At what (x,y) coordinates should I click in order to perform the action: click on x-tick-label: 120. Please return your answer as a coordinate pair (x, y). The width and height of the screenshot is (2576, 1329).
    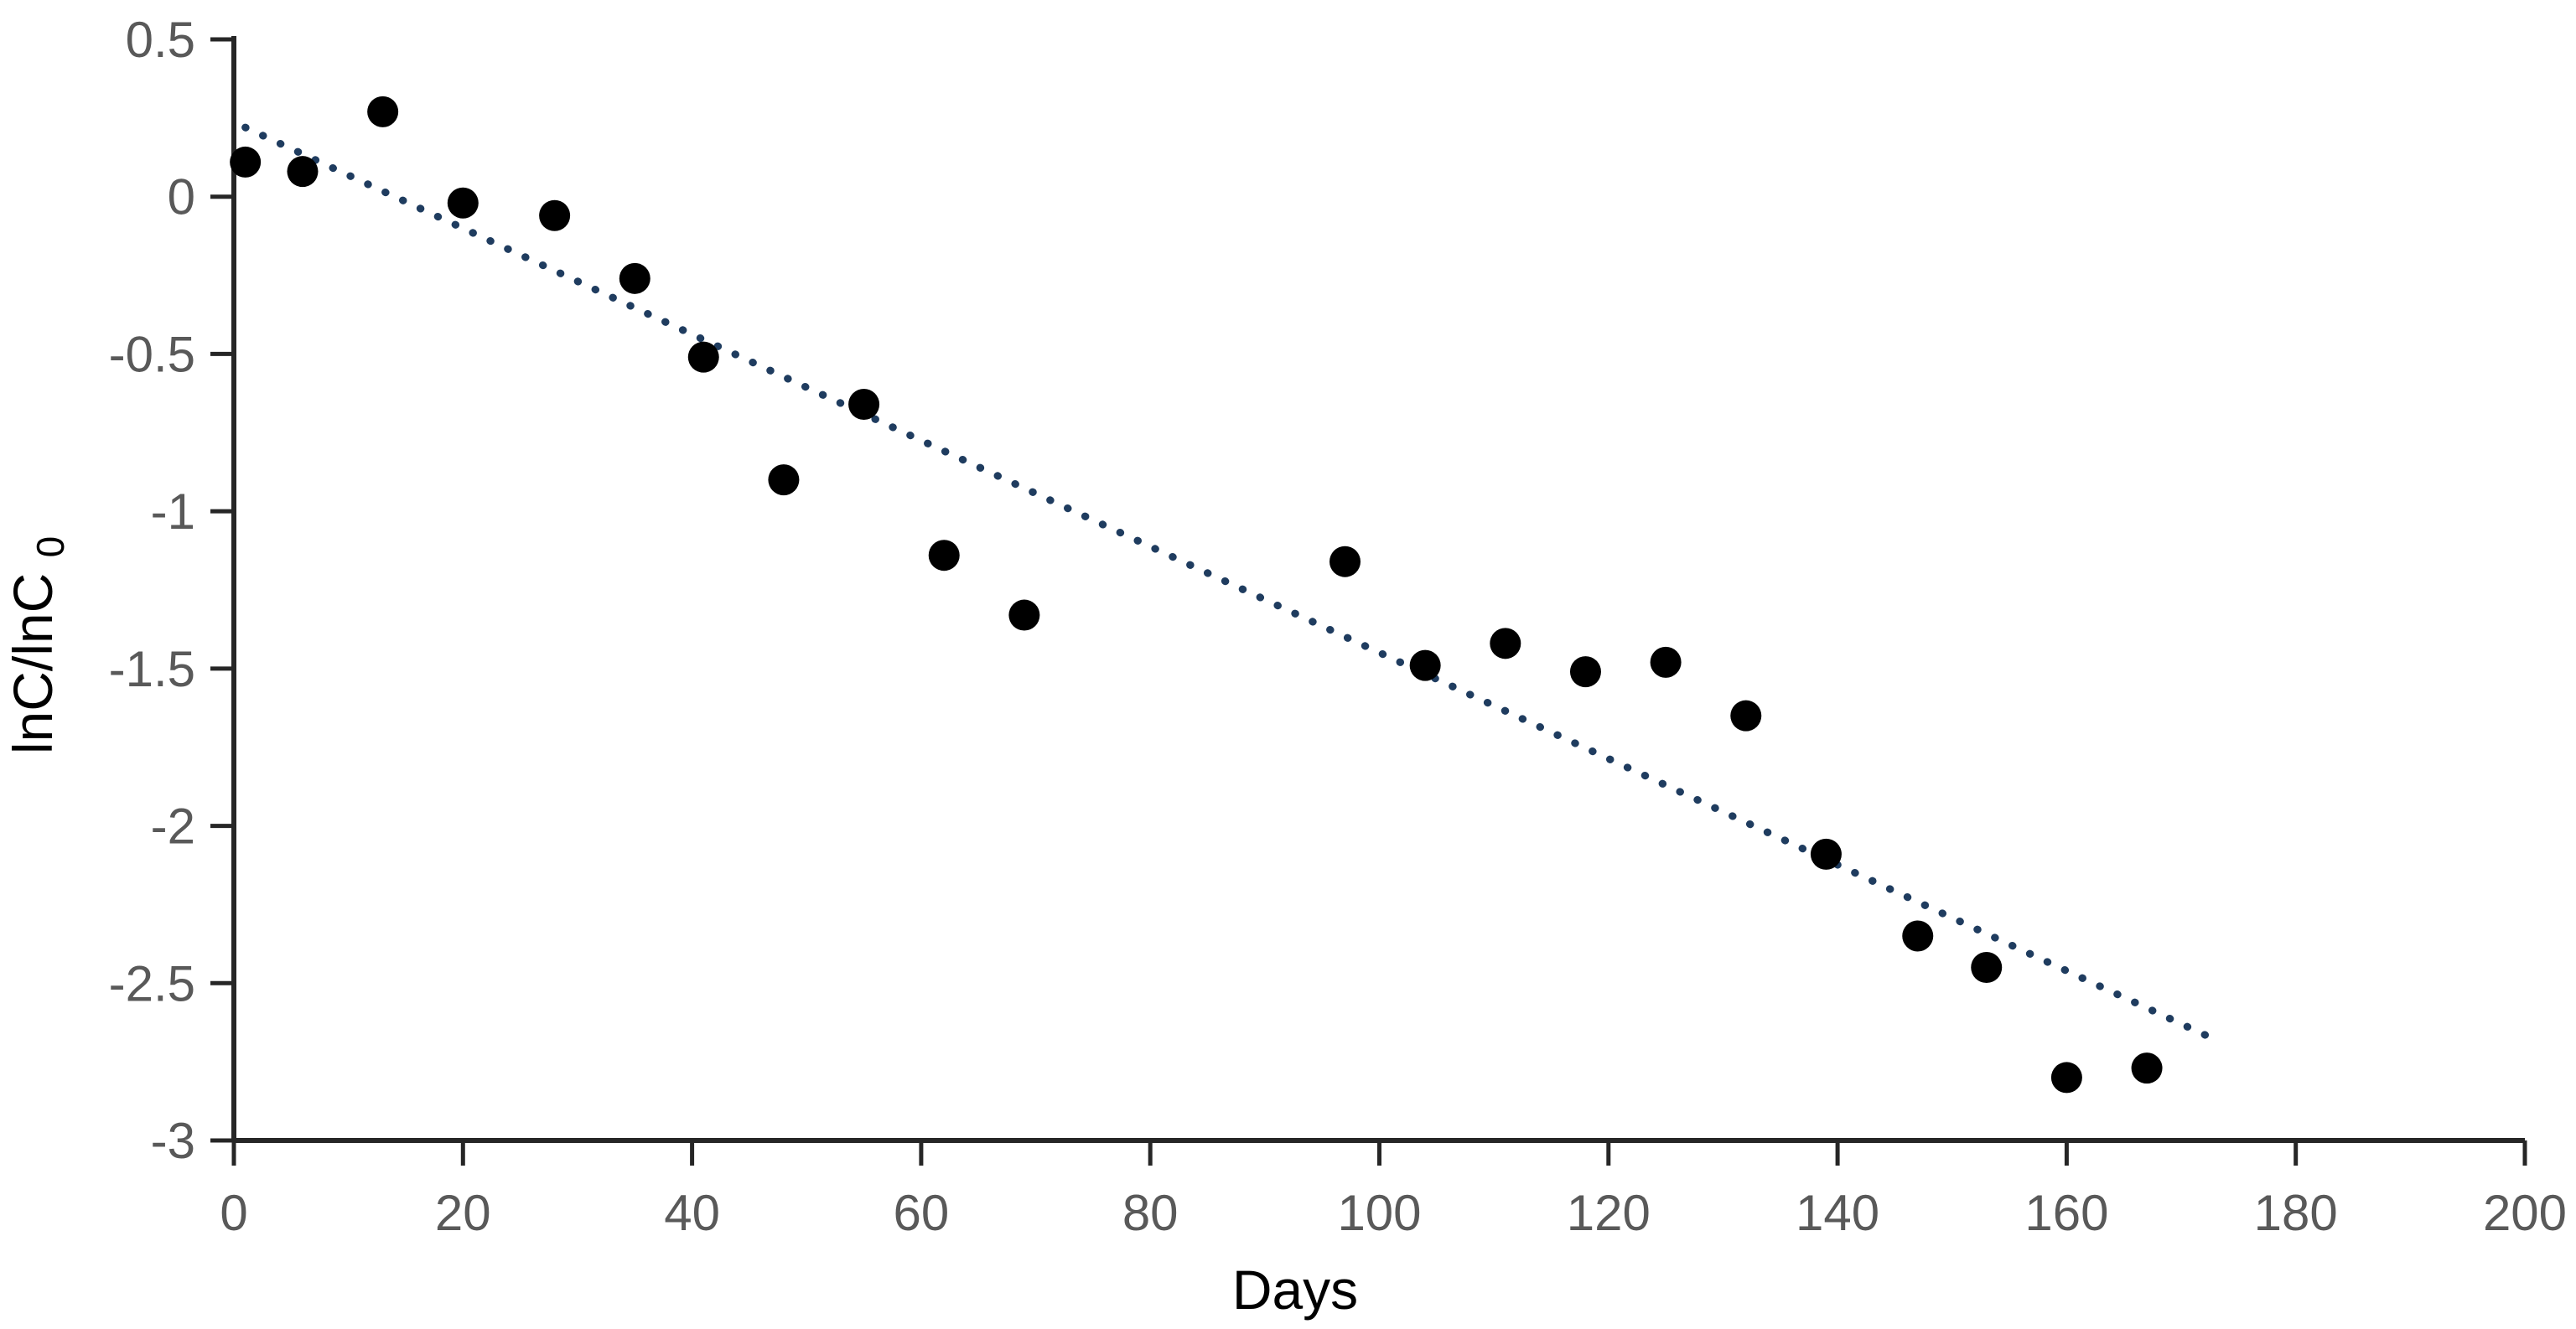
    Looking at the image, I should click on (1609, 1213).